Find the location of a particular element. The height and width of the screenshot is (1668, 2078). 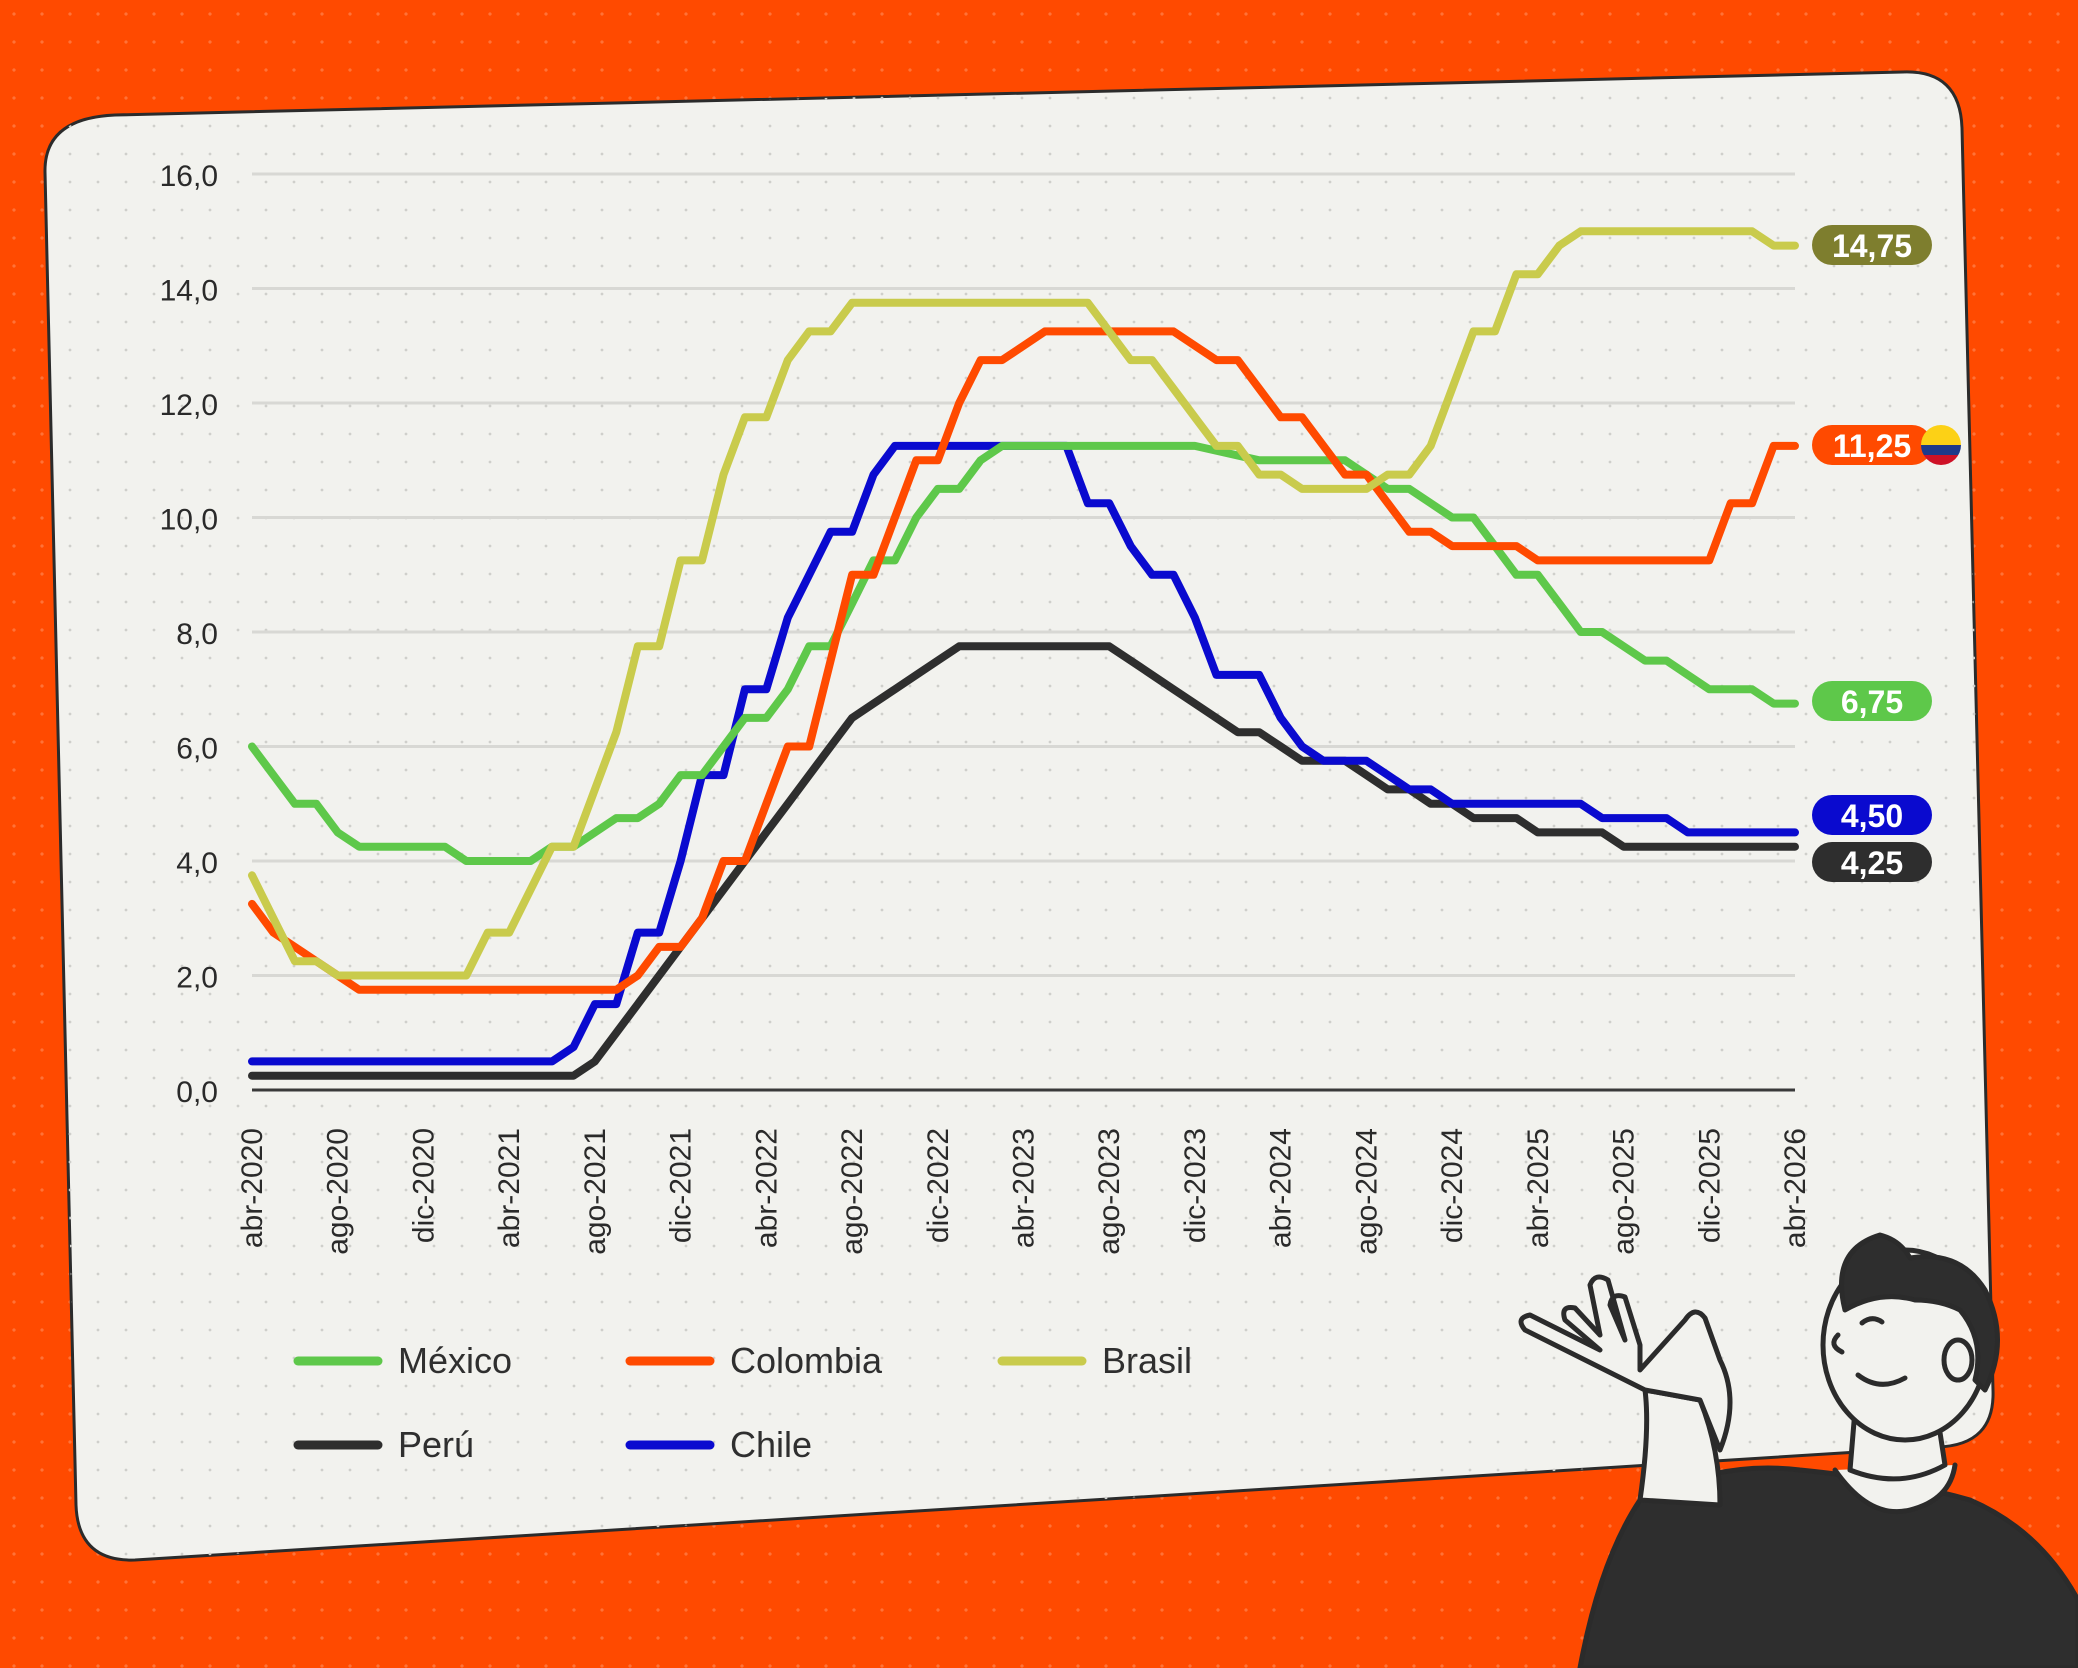

y-tick-label: 14,0 is located at coordinates (189, 291).